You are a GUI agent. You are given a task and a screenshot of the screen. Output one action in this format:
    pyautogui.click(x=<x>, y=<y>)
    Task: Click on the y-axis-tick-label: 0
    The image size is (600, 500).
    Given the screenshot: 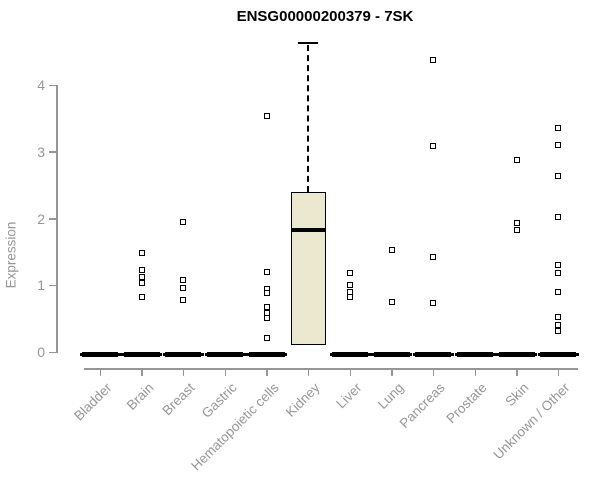 What is the action you would take?
    pyautogui.click(x=41, y=352)
    